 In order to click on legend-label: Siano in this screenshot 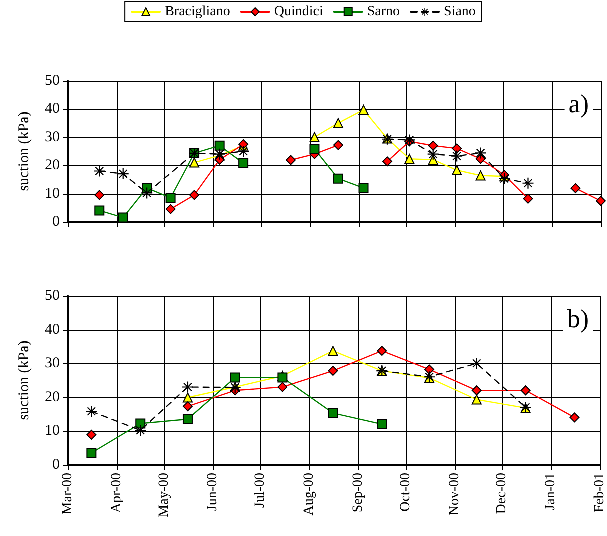, I will do `click(460, 12)`.